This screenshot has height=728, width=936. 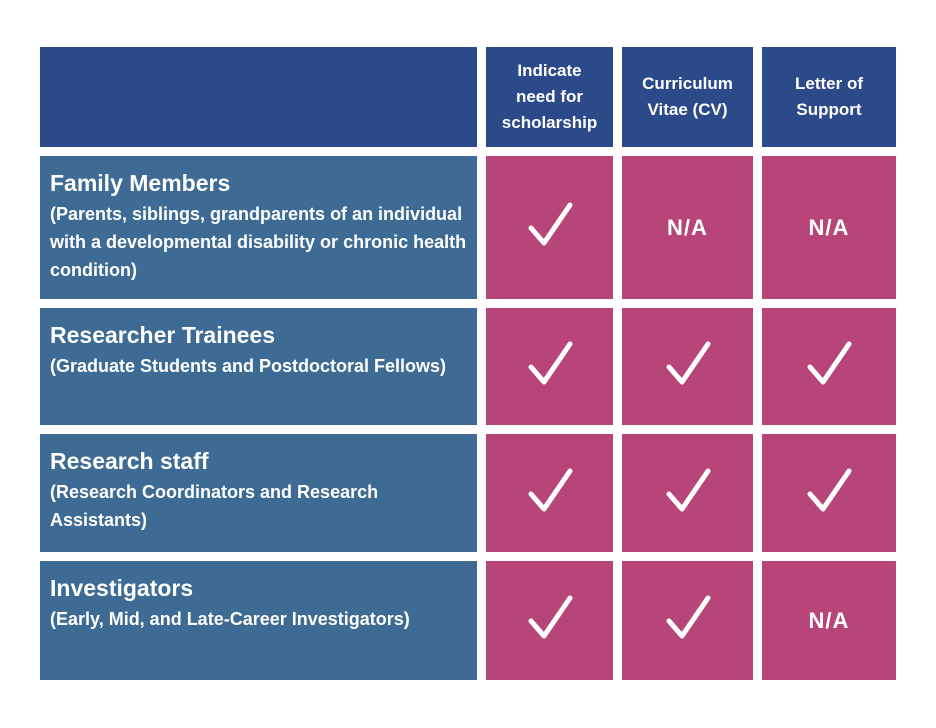 I want to click on cell-staff-scholarship, so click(x=549, y=493).